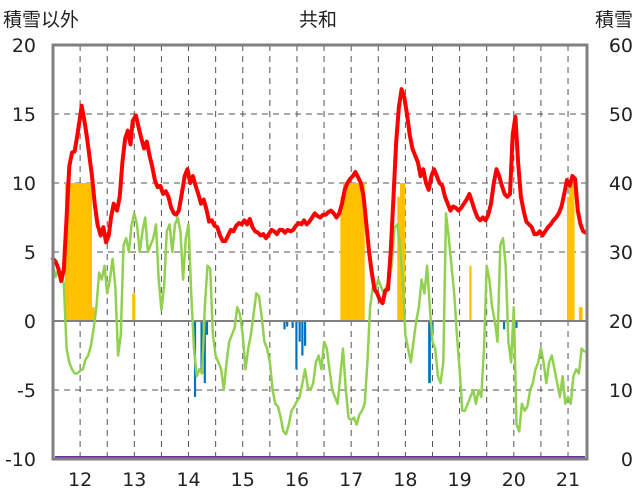  What do you see at coordinates (621, 184) in the screenshot?
I see `right-tick-label: 40` at bounding box center [621, 184].